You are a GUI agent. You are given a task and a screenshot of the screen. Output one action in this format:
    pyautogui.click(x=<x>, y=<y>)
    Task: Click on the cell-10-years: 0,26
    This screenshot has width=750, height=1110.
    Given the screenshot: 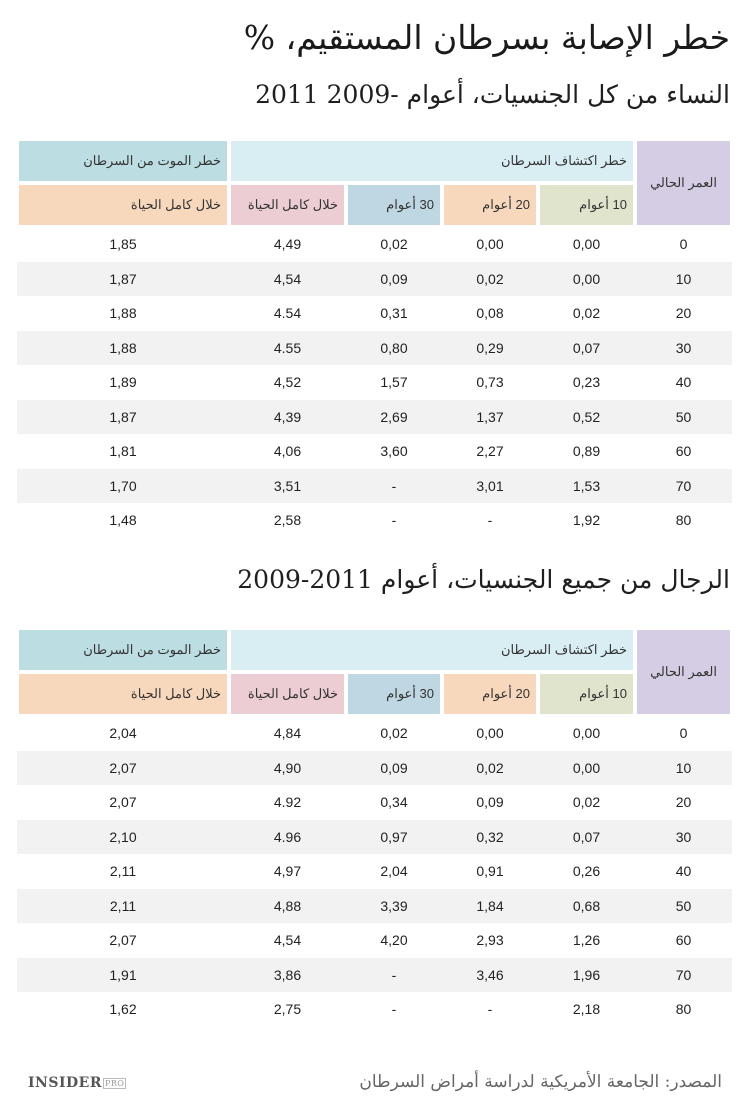 What is the action you would take?
    pyautogui.click(x=586, y=871)
    